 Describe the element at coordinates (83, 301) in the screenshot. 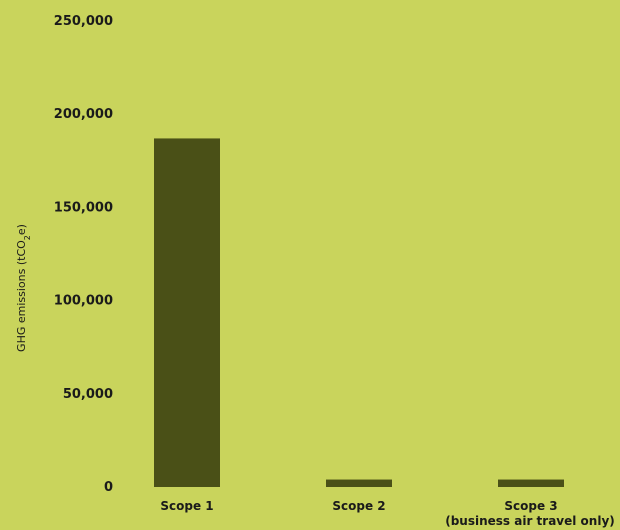

I see `y-tick-label: 100,000` at that location.